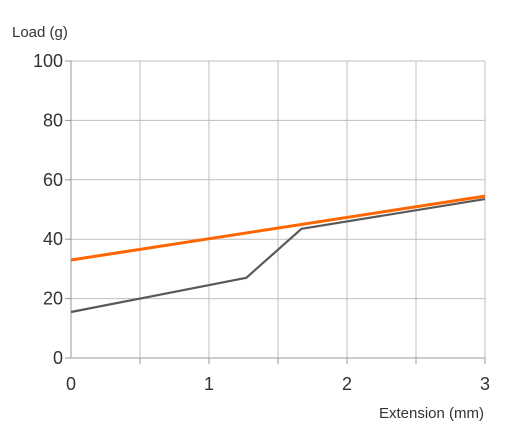  Describe the element at coordinates (209, 384) in the screenshot. I see `x-tick-label: 1` at that location.